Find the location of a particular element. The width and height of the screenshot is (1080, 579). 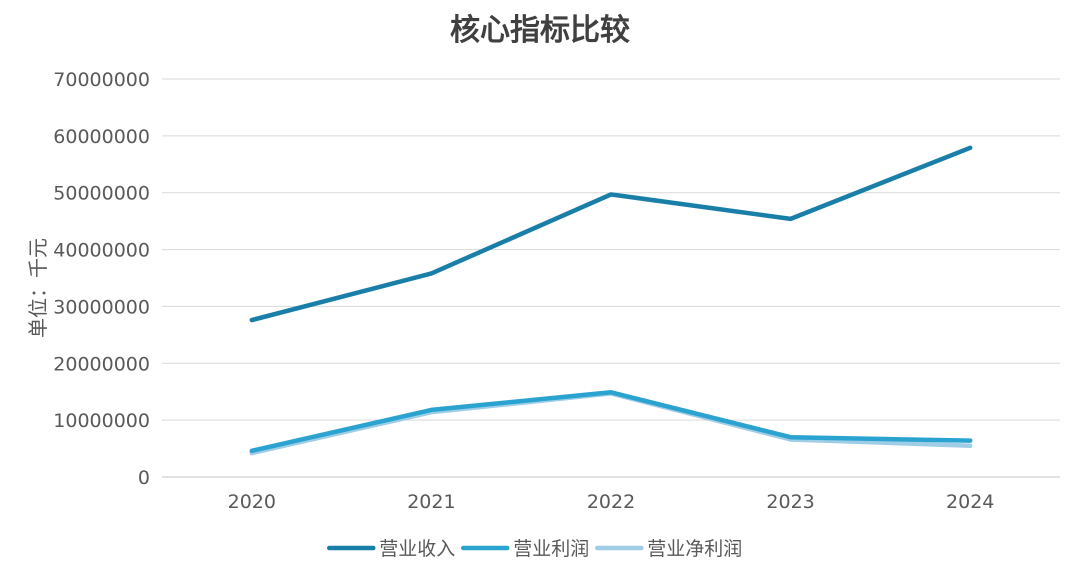

legend-label-3: 营业净利润 is located at coordinates (694, 549).